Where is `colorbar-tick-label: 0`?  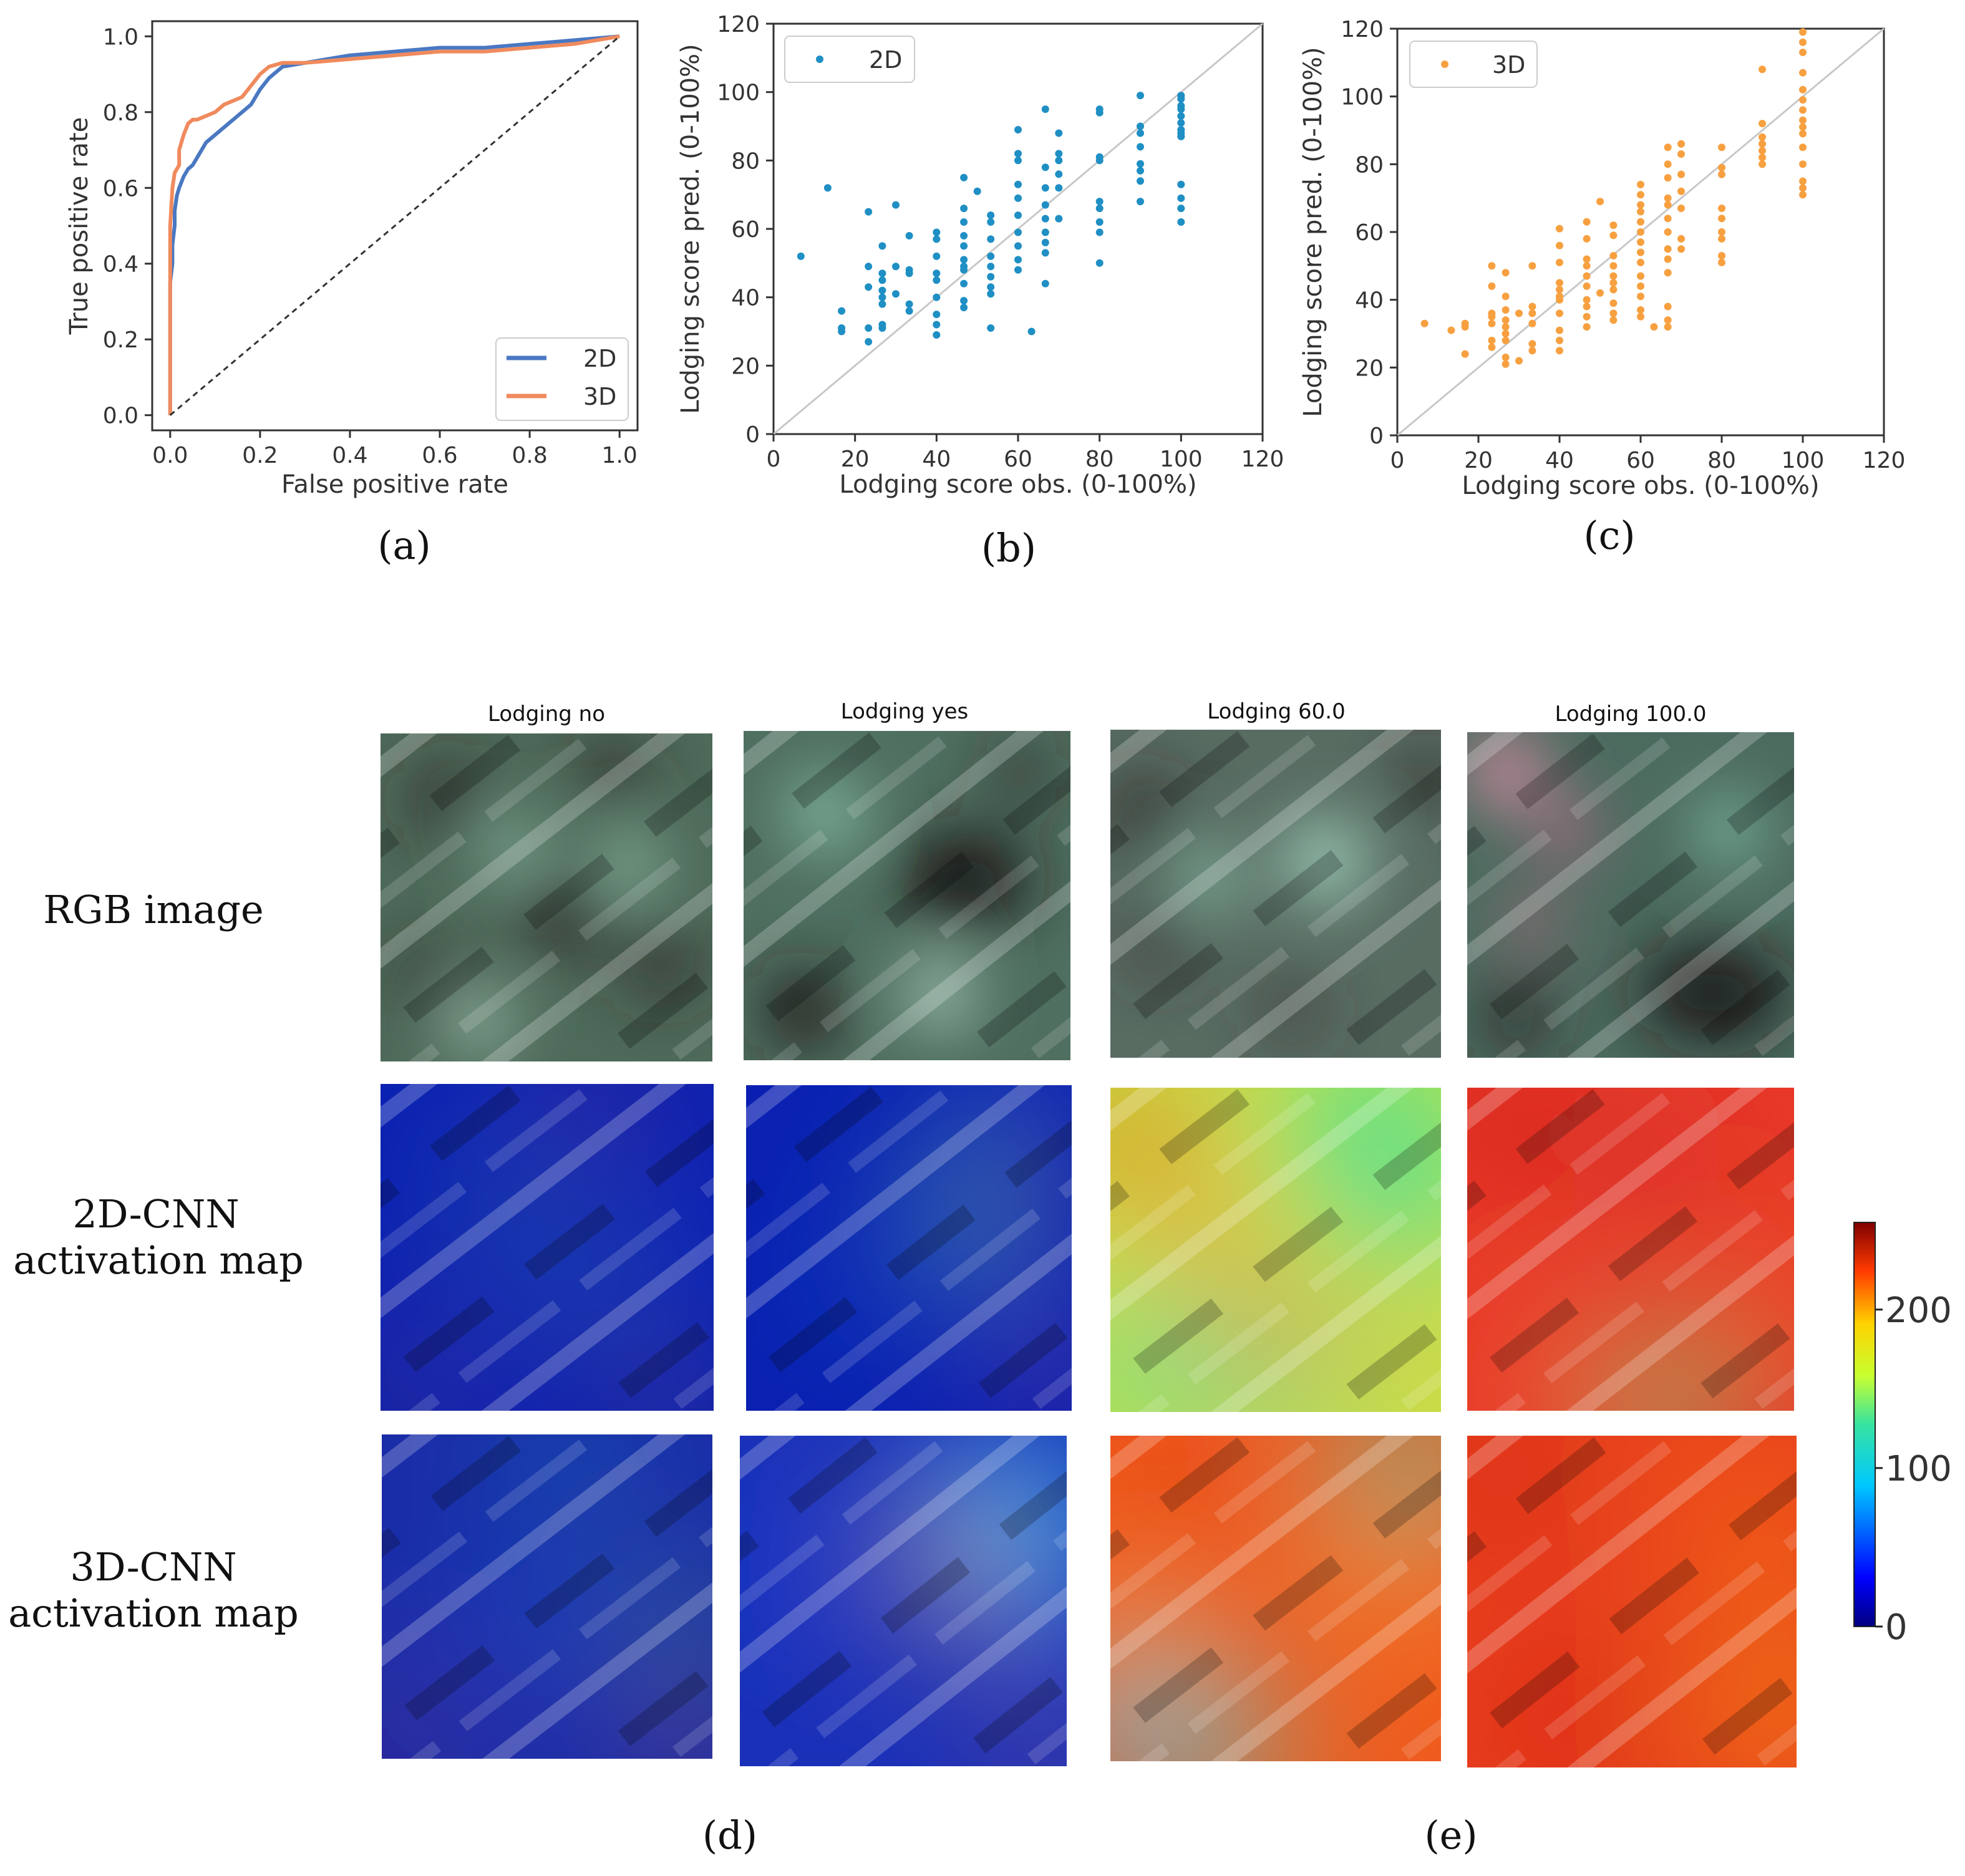
colorbar-tick-label: 0 is located at coordinates (1896, 1628).